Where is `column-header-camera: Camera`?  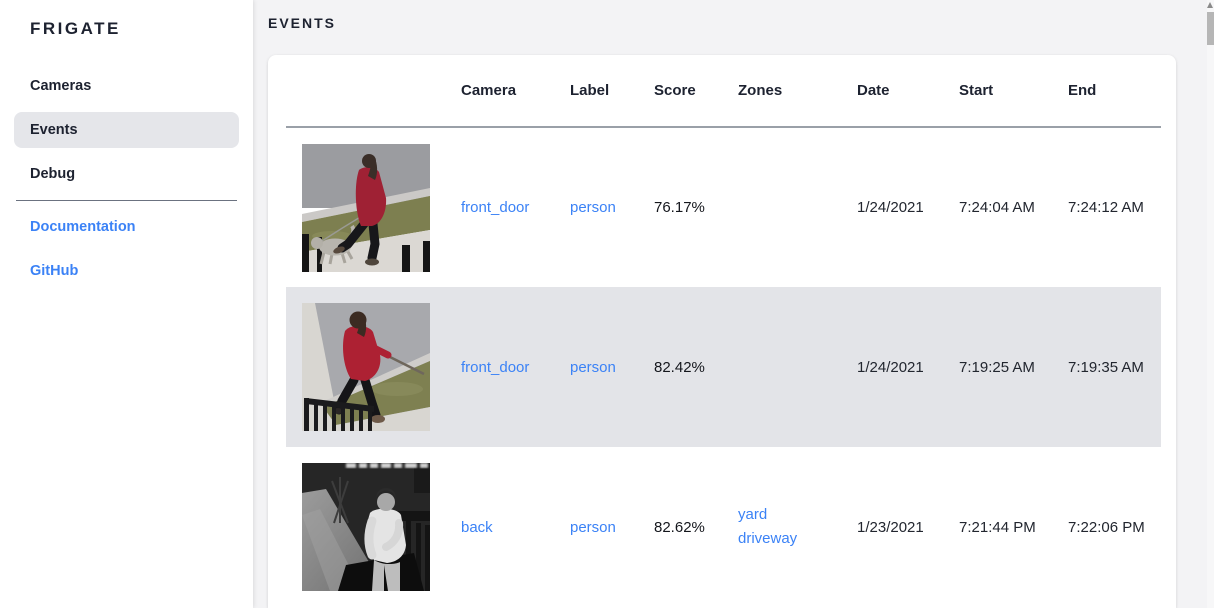 column-header-camera: Camera is located at coordinates (499, 91).